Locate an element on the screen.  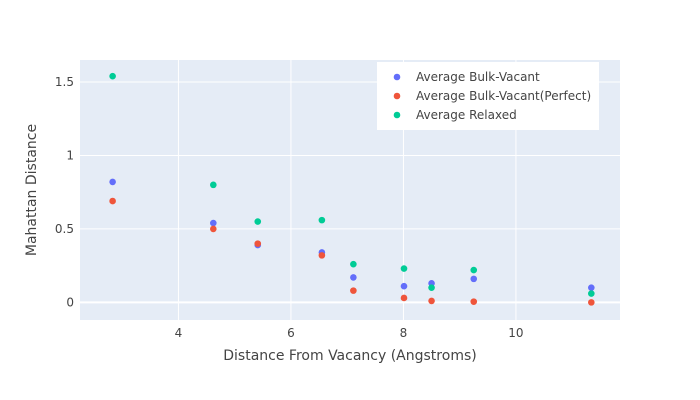
y-tick-label: 1.5 is located at coordinates (64, 82).